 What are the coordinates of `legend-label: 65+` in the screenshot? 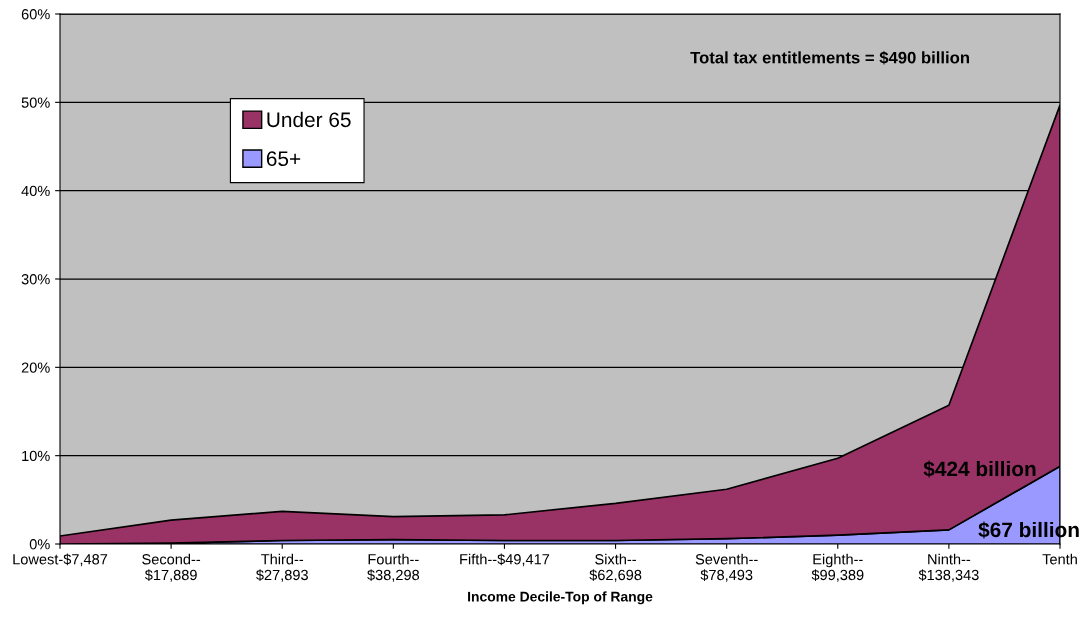 It's located at (283, 159).